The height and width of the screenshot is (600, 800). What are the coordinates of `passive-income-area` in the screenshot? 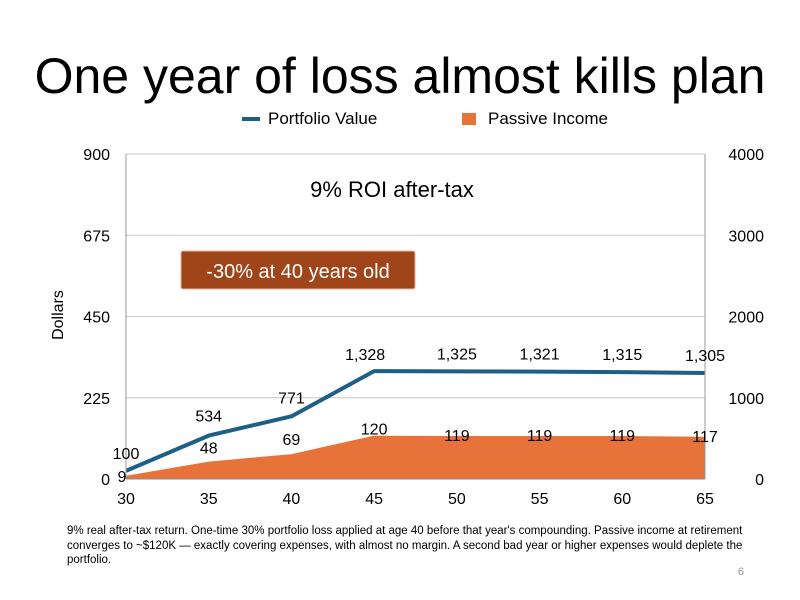 It's located at (415, 457).